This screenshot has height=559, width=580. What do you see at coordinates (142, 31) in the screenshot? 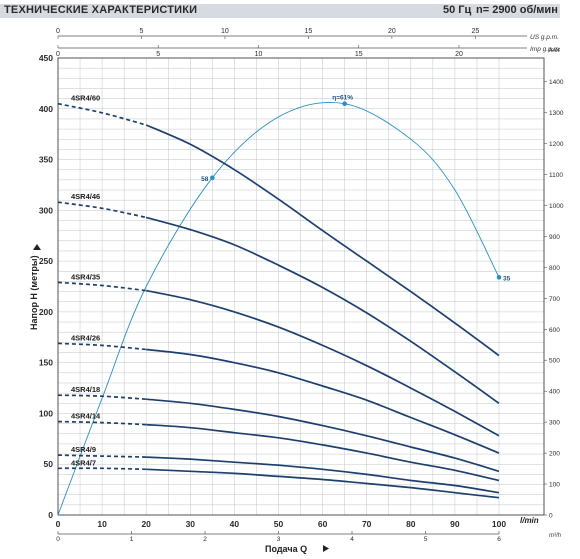
I see `us-tick-label: 5` at bounding box center [142, 31].